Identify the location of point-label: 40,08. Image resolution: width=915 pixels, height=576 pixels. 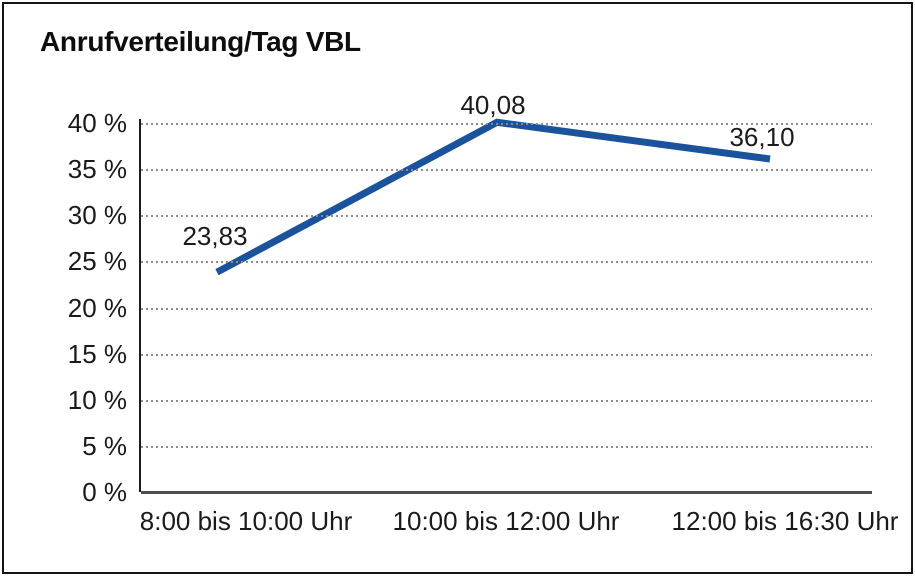
(493, 105).